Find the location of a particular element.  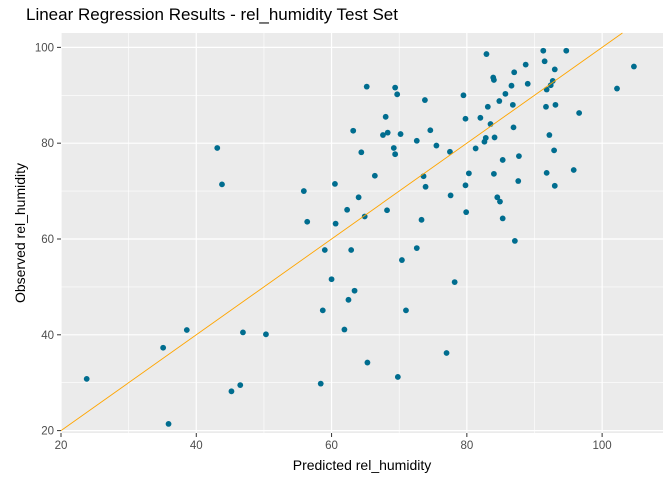

x-axis-ticks: 20 40 60 80 100 is located at coordinates (333, 442).